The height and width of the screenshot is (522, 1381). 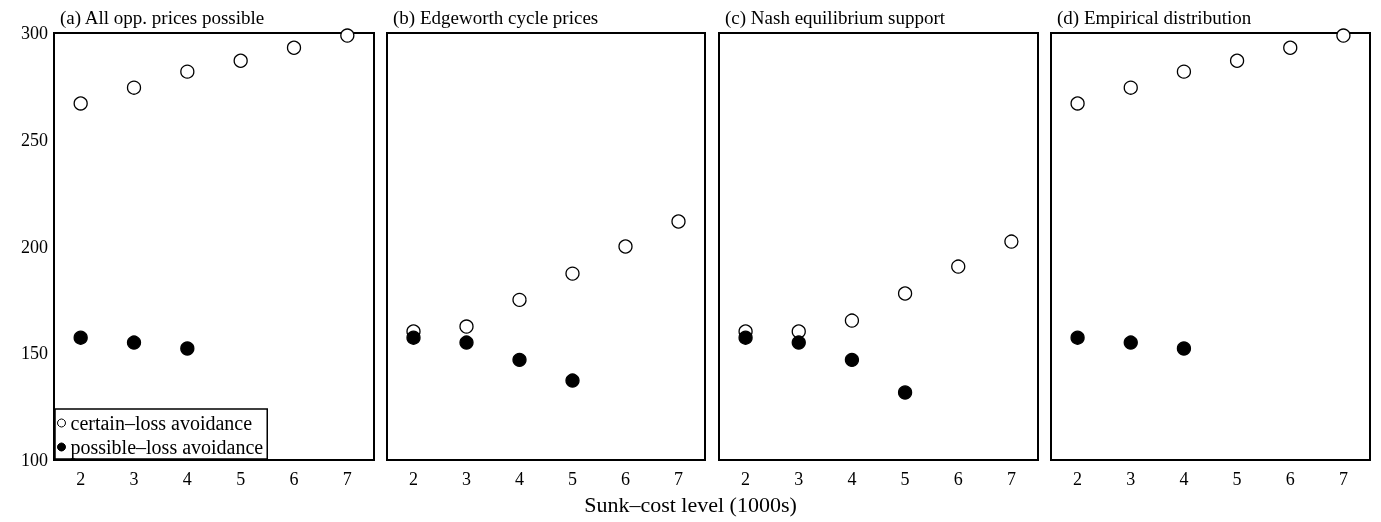 I want to click on legend-label: possible–loss avoidance, so click(x=167, y=447).